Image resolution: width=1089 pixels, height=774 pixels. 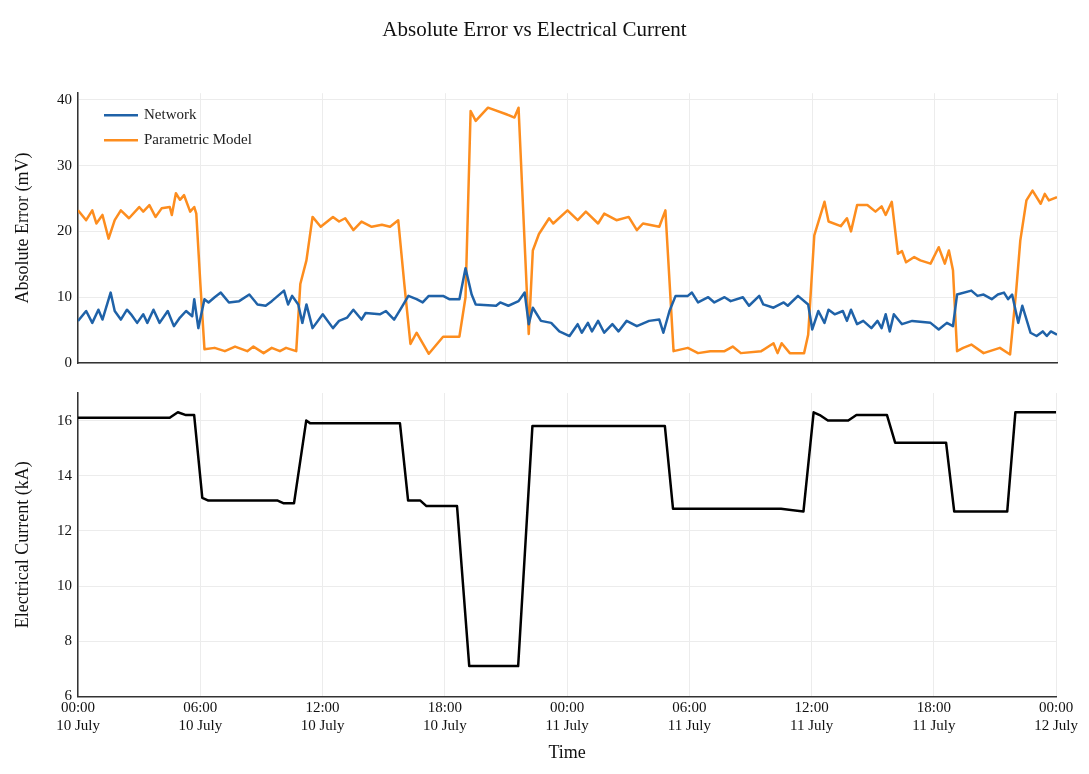 What do you see at coordinates (689, 716) in the screenshot?
I see `x-tick-label: 06:00 11 July` at bounding box center [689, 716].